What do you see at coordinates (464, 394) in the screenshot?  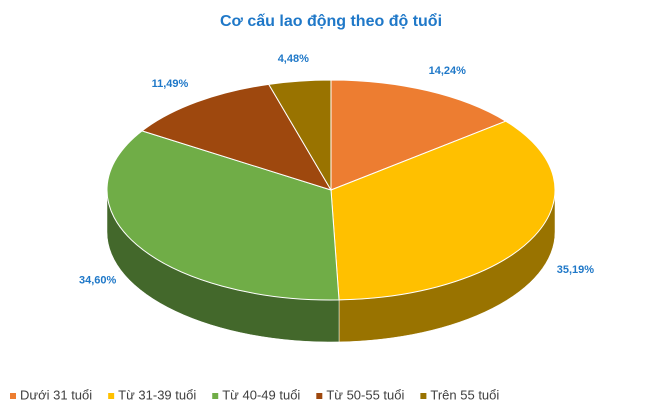 I see `legend-label: Trên 55 tuổi` at bounding box center [464, 394].